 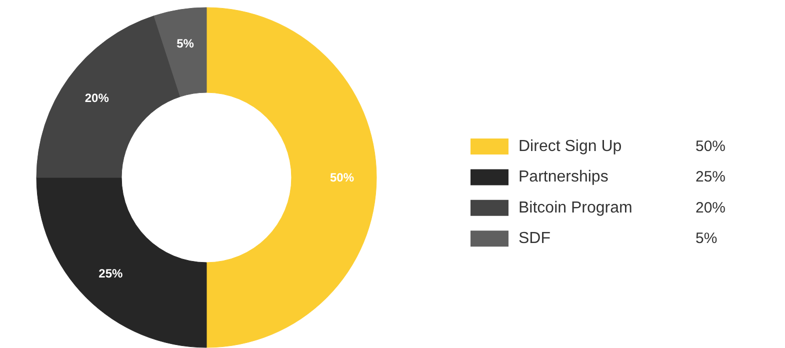 I want to click on text: 25%, so click(x=711, y=177).